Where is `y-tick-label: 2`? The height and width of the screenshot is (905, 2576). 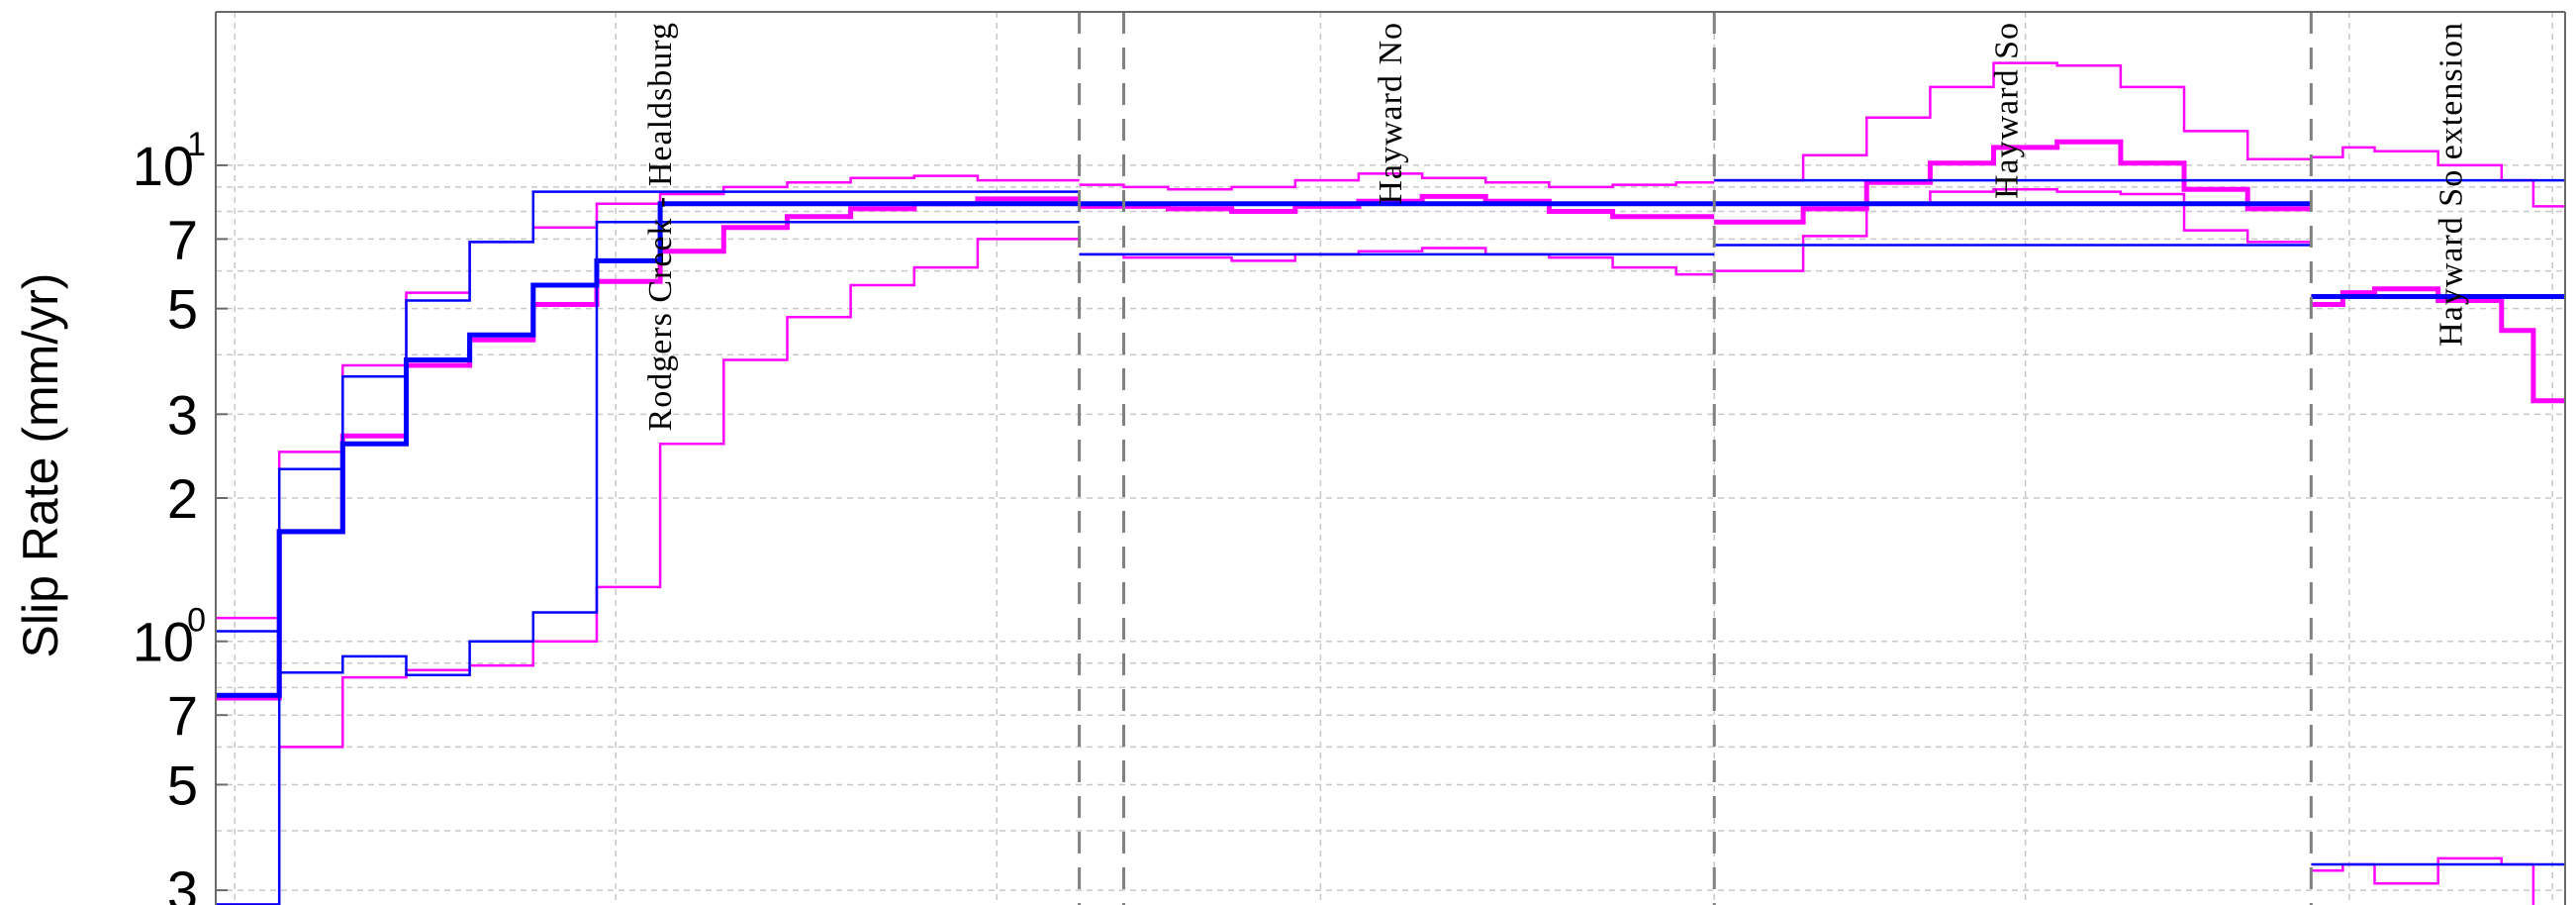 y-tick-label: 2 is located at coordinates (182, 498).